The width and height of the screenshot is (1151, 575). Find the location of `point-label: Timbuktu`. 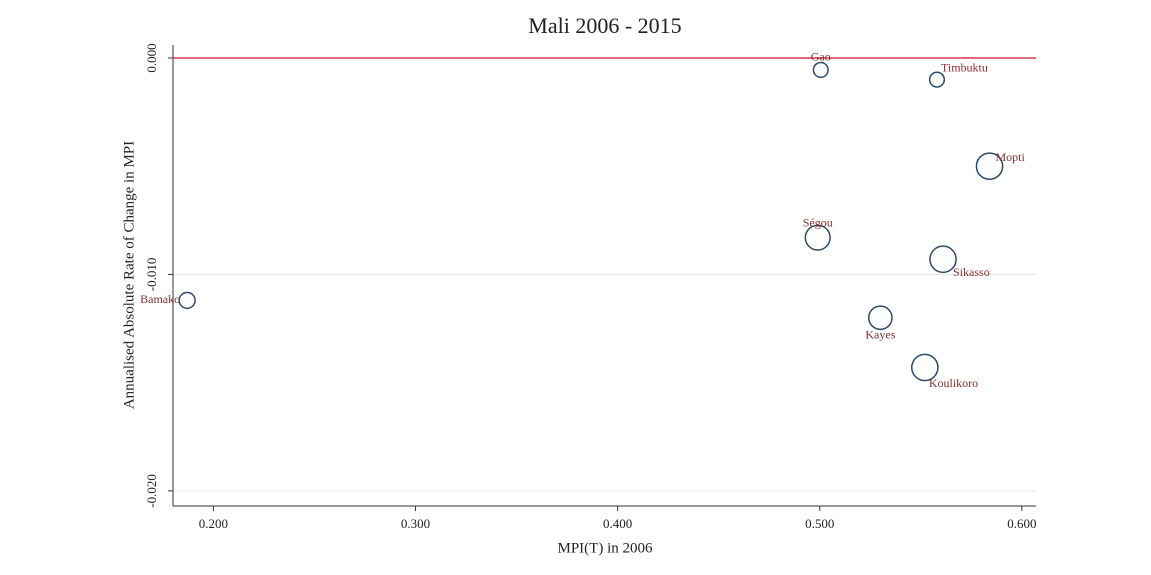

point-label: Timbuktu is located at coordinates (964, 67).